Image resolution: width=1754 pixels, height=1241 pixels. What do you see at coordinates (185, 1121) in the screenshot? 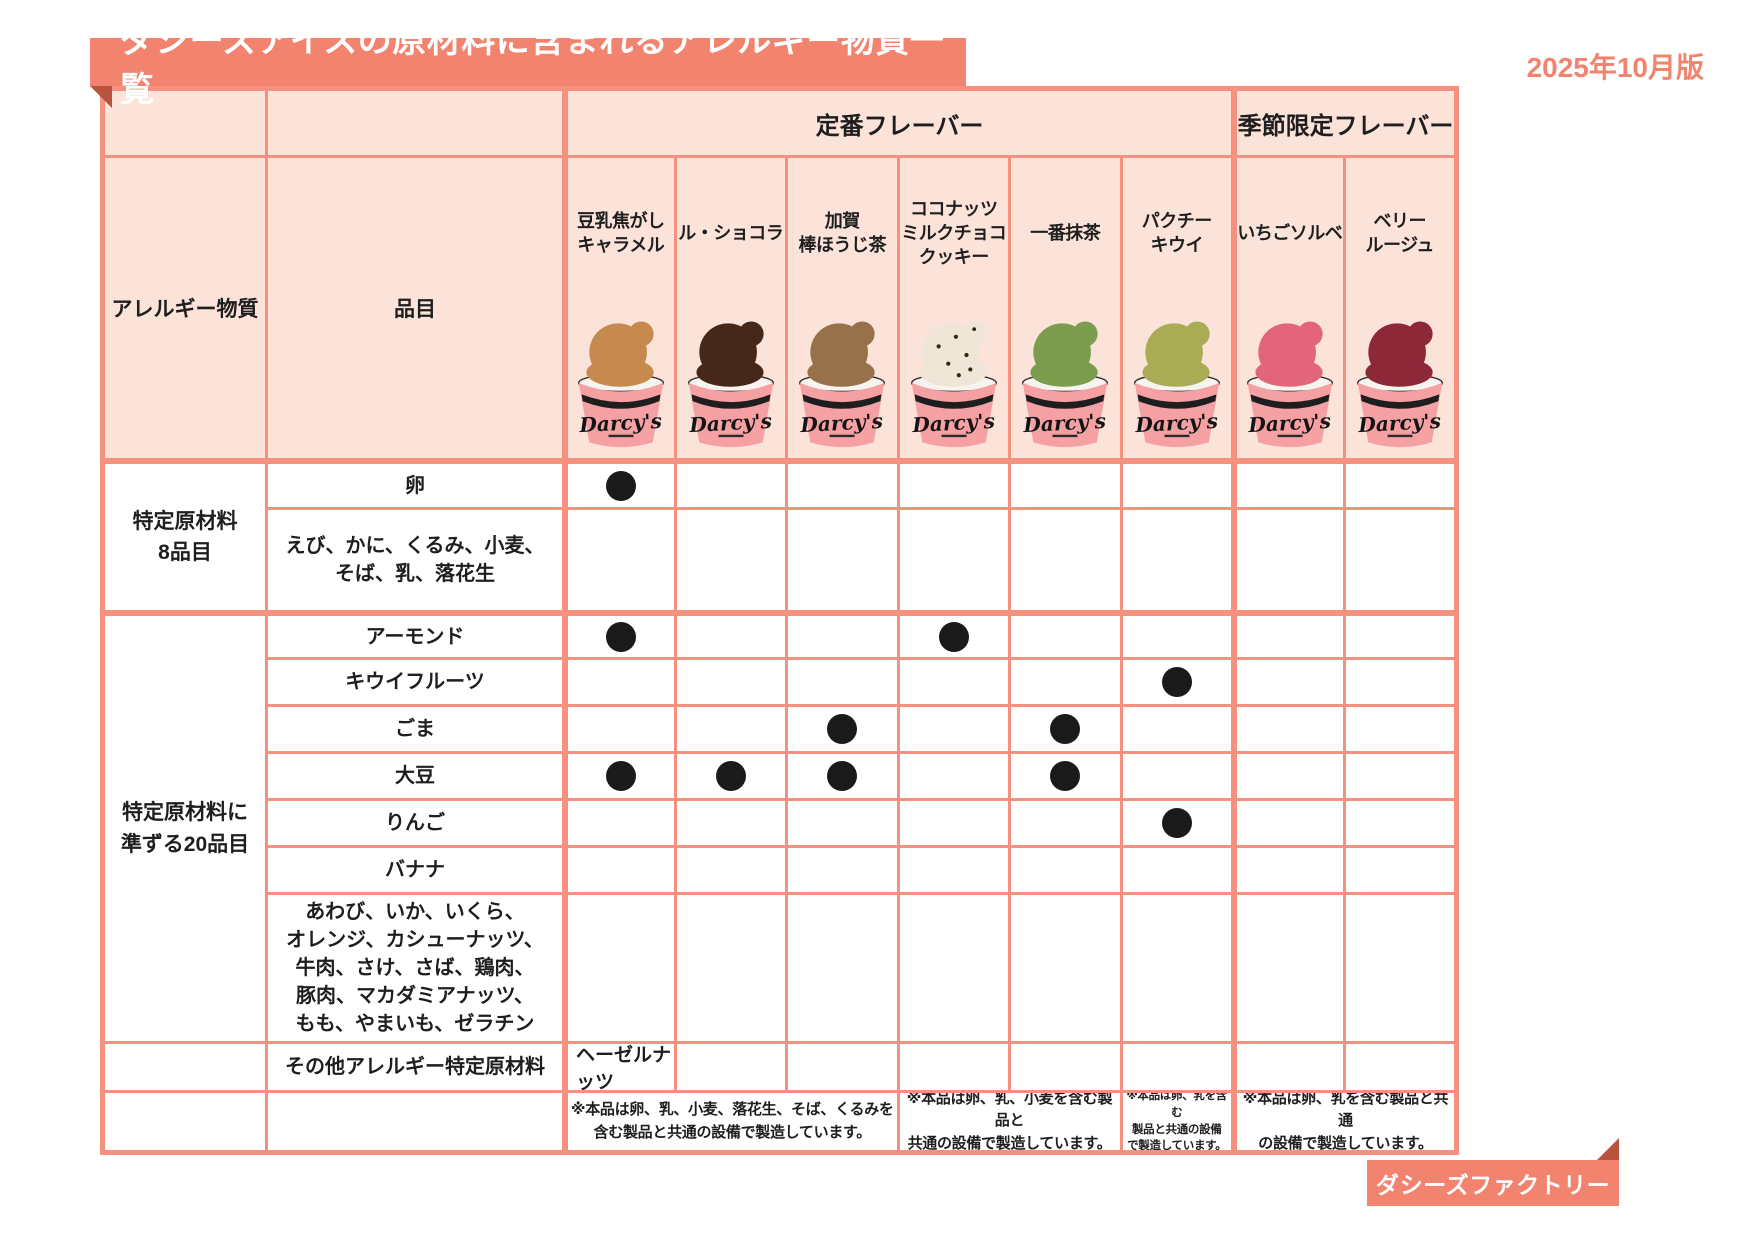
I see `empty-cell` at bounding box center [185, 1121].